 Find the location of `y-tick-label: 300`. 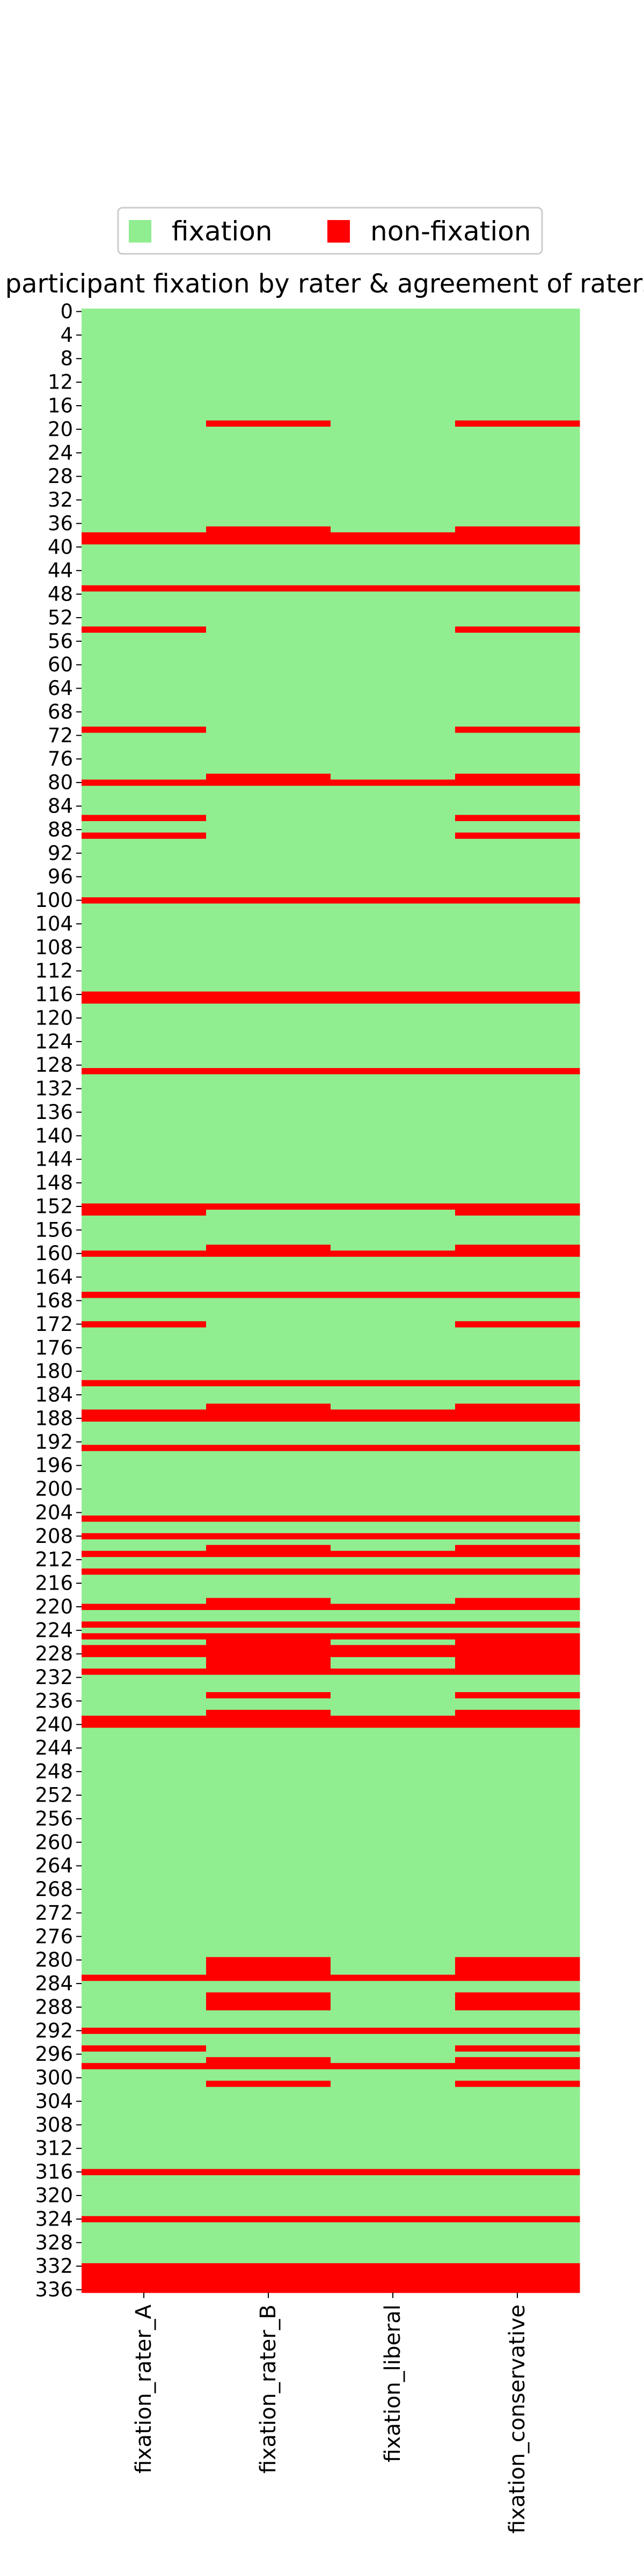

y-tick-label: 300 is located at coordinates (54, 2077).